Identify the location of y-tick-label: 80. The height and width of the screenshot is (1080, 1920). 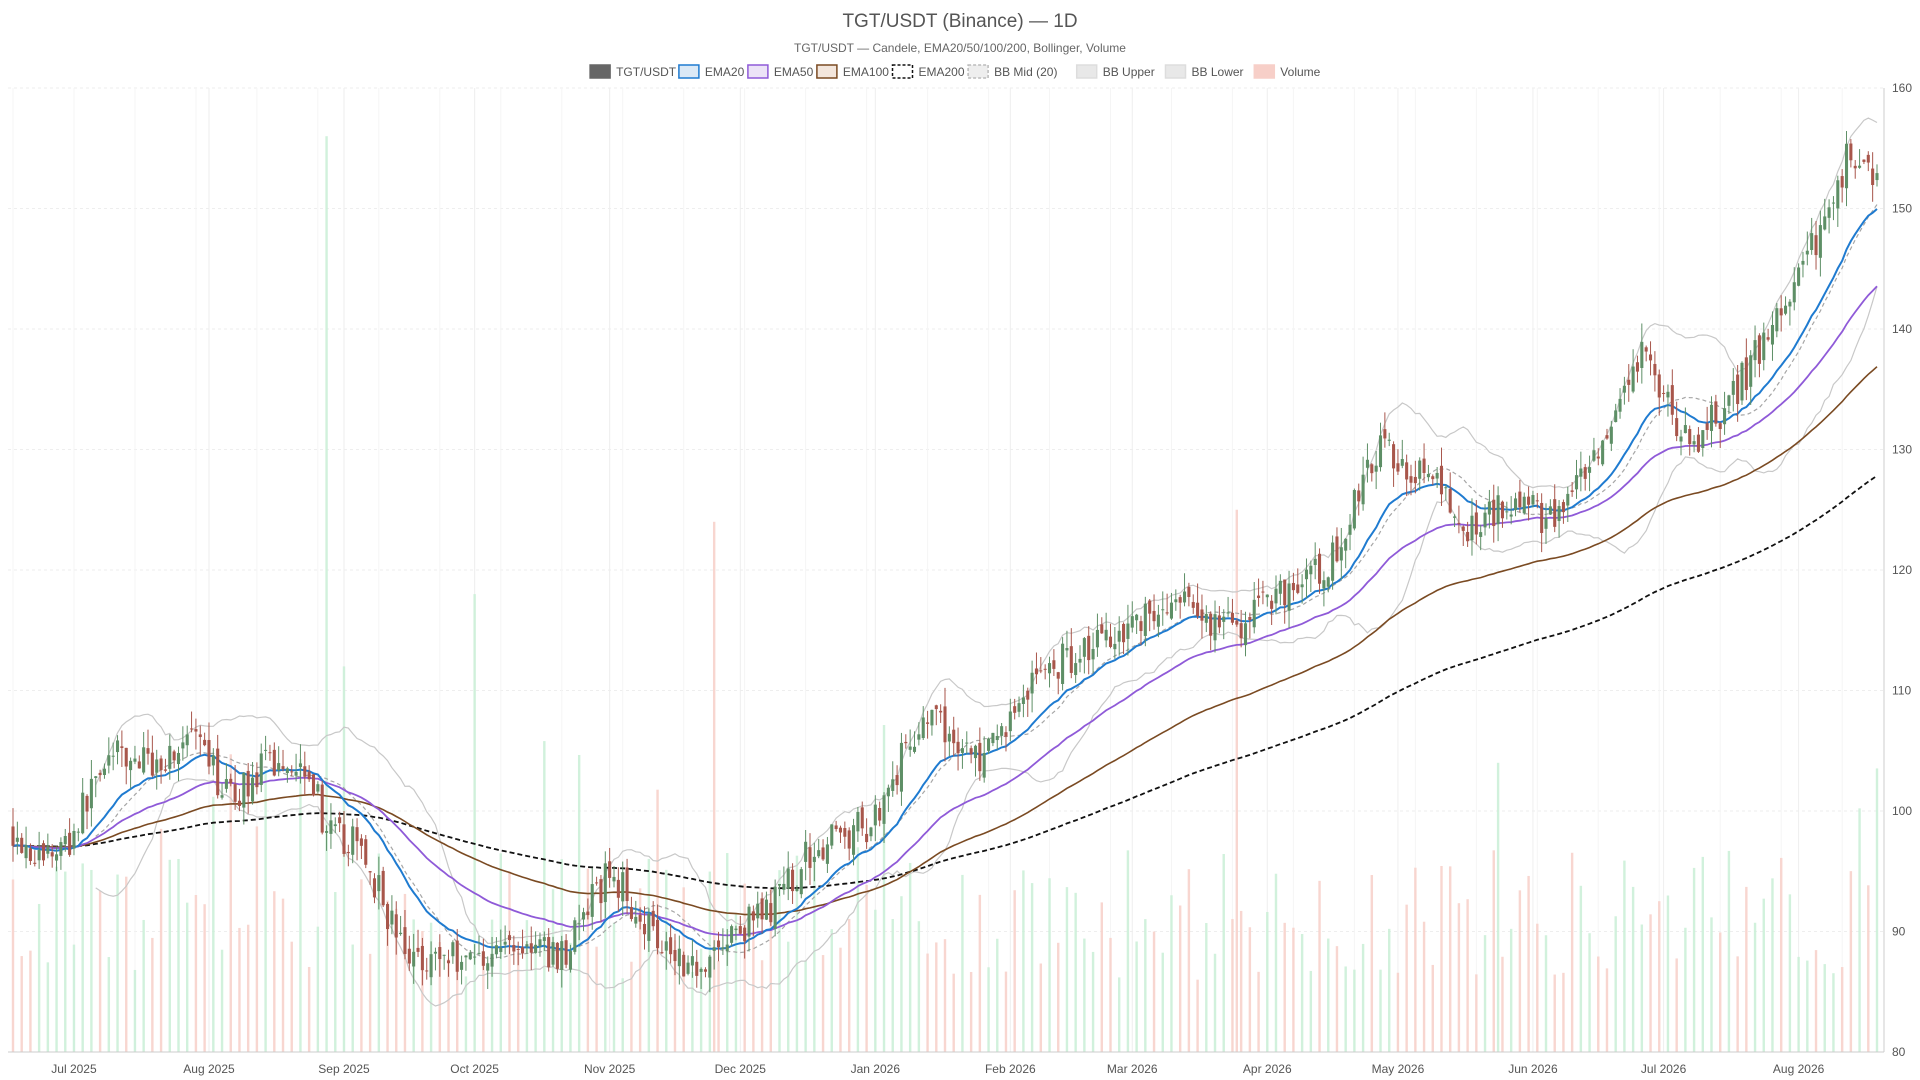
(1899, 1052).